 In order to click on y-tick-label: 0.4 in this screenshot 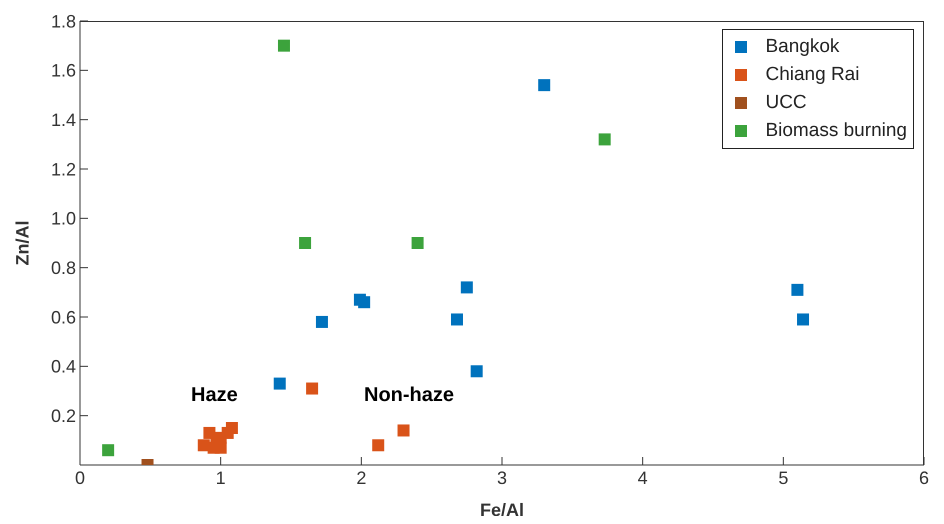, I will do `click(63, 366)`.